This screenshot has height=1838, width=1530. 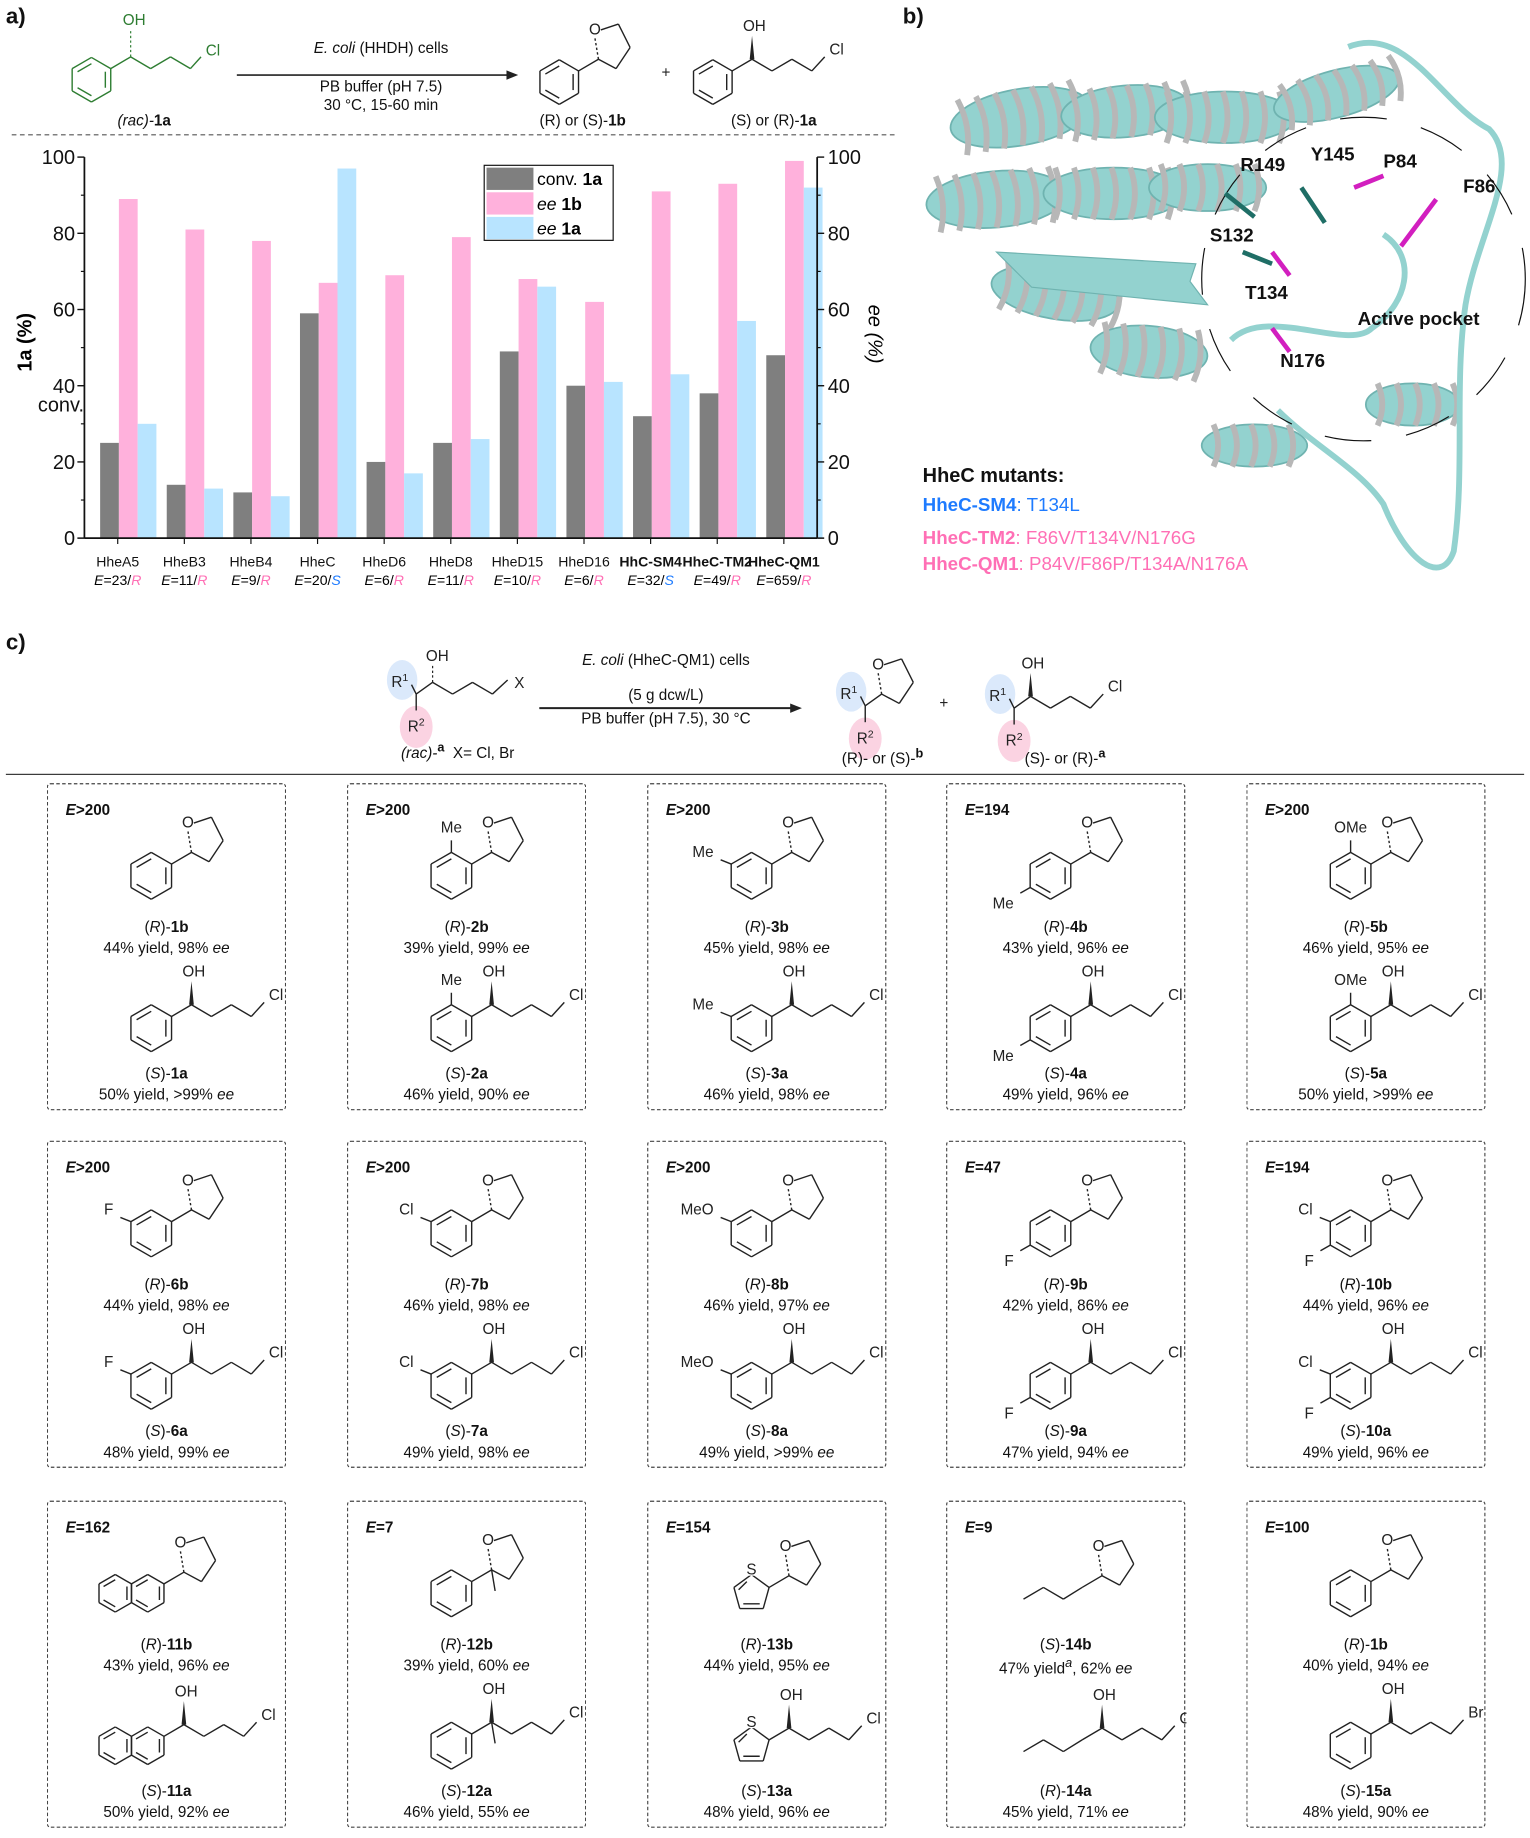 I want to click on right-tick-label: 100, so click(x=844, y=158).